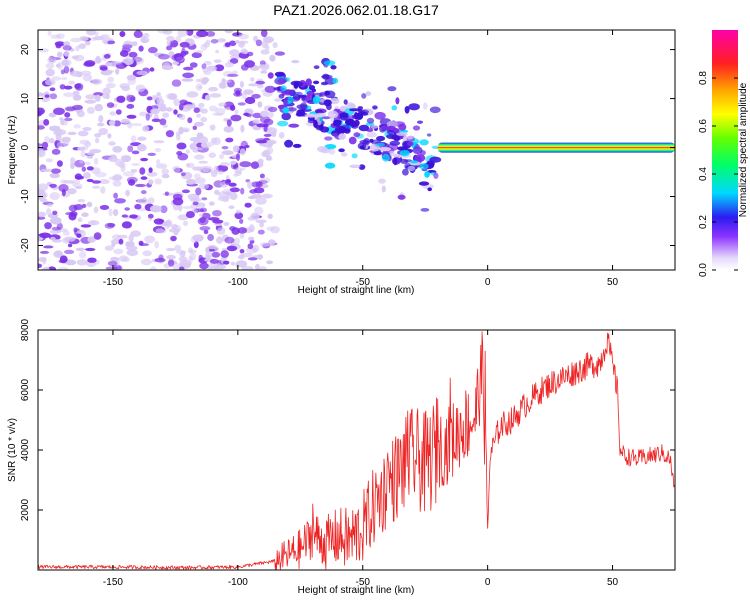  What do you see at coordinates (613, 282) in the screenshot?
I see `x-tick-label: 50` at bounding box center [613, 282].